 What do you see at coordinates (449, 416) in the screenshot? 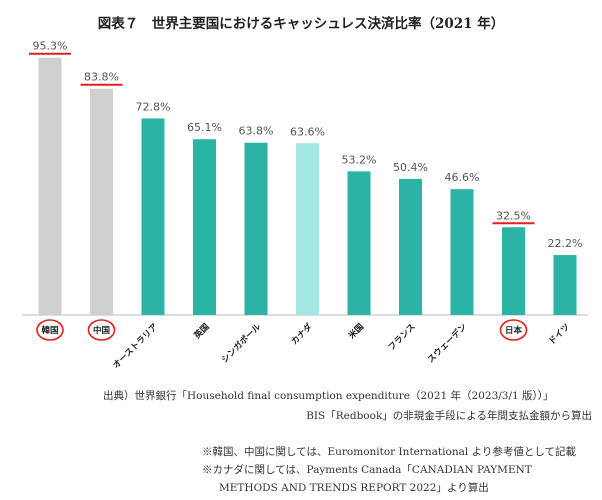
I see `source-line-2: BIS「Redbook」の非現金手段による年間支払金額から算出` at bounding box center [449, 416].